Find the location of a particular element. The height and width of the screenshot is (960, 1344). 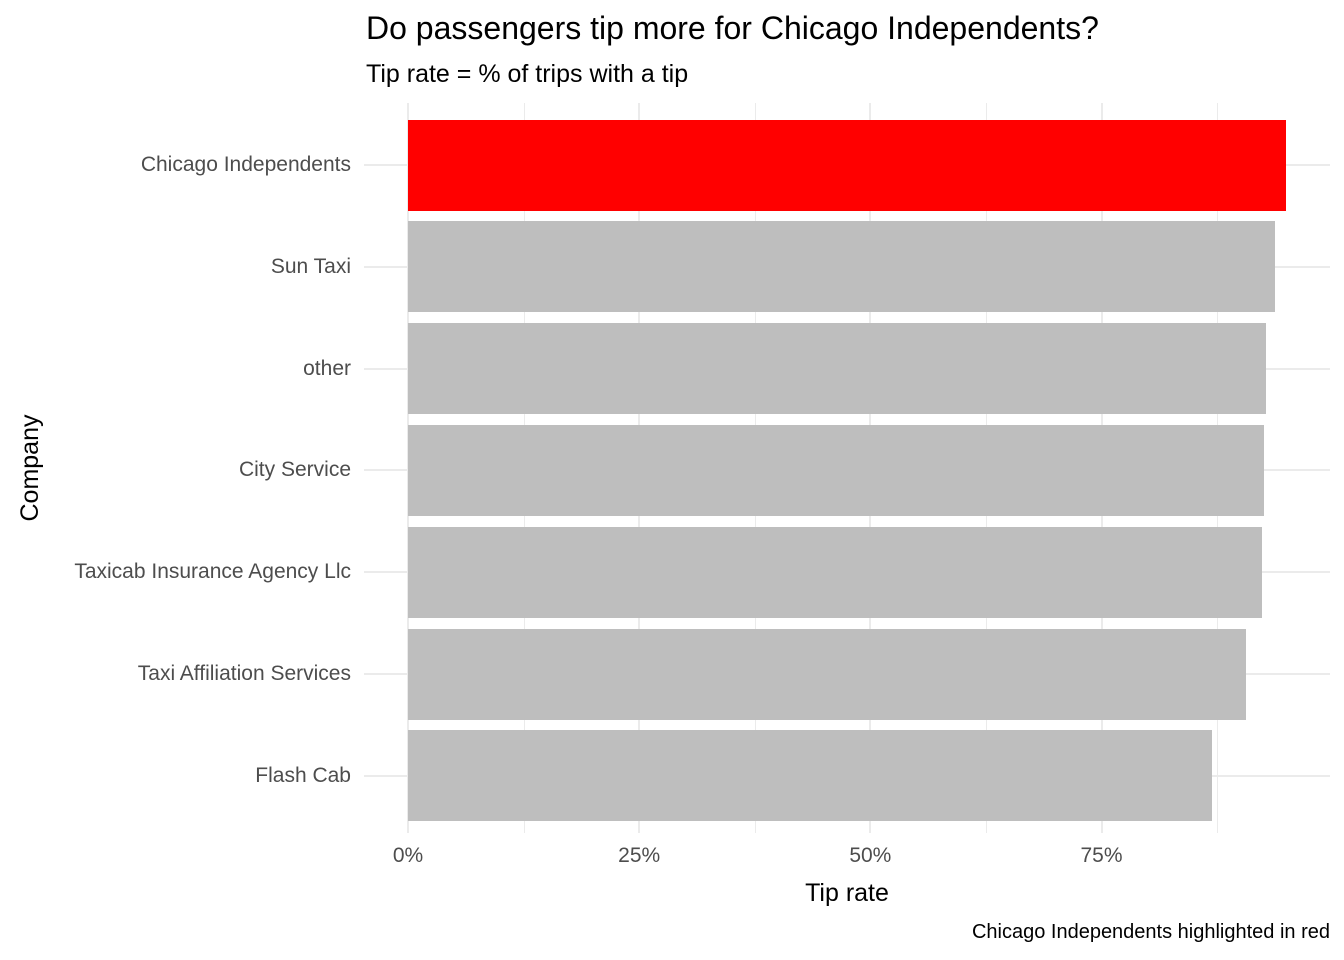

x-axis-label-0: 0% is located at coordinates (408, 855).